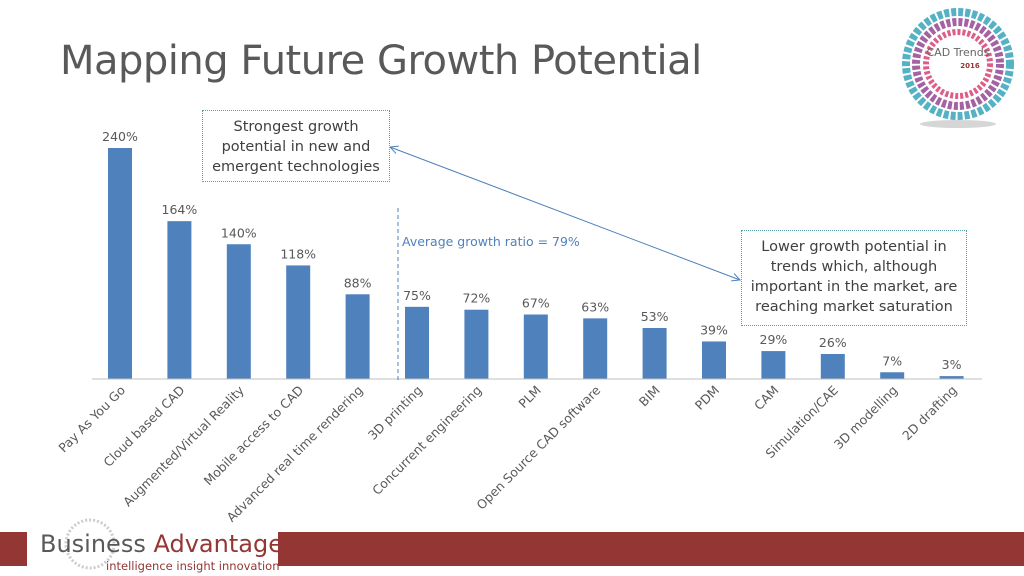 This screenshot has width=1024, height=576. What do you see at coordinates (714, 329) in the screenshot?
I see `data-label: 39%` at bounding box center [714, 329].